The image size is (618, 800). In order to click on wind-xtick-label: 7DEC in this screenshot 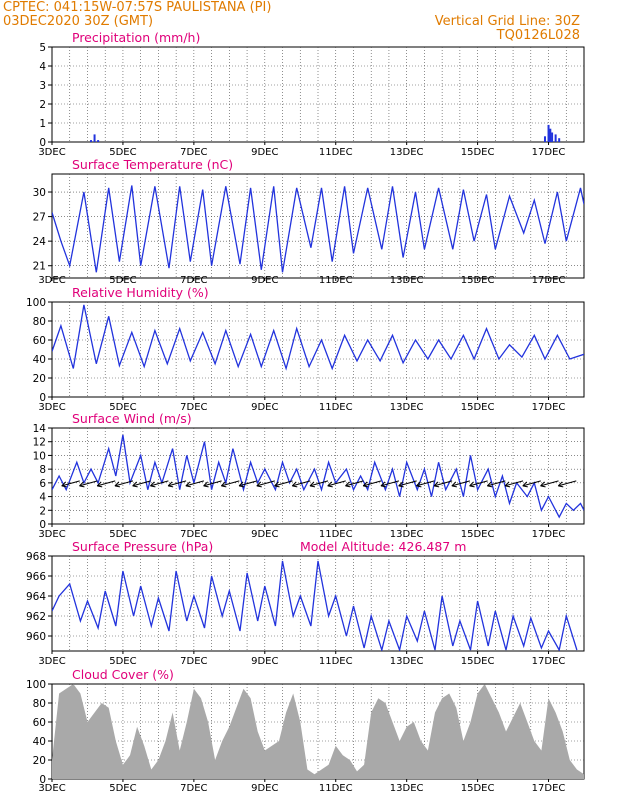, I will do `click(193, 534)`.